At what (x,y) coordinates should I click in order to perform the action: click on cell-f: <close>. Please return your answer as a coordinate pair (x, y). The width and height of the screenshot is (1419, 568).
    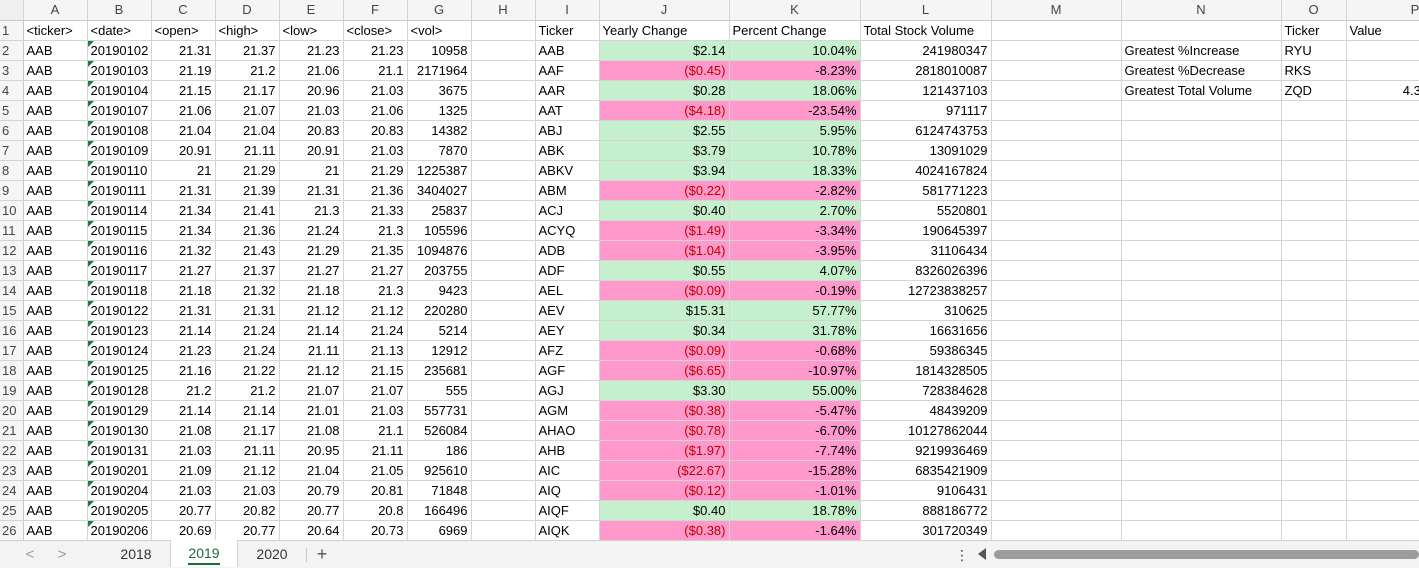
    Looking at the image, I should click on (375, 30).